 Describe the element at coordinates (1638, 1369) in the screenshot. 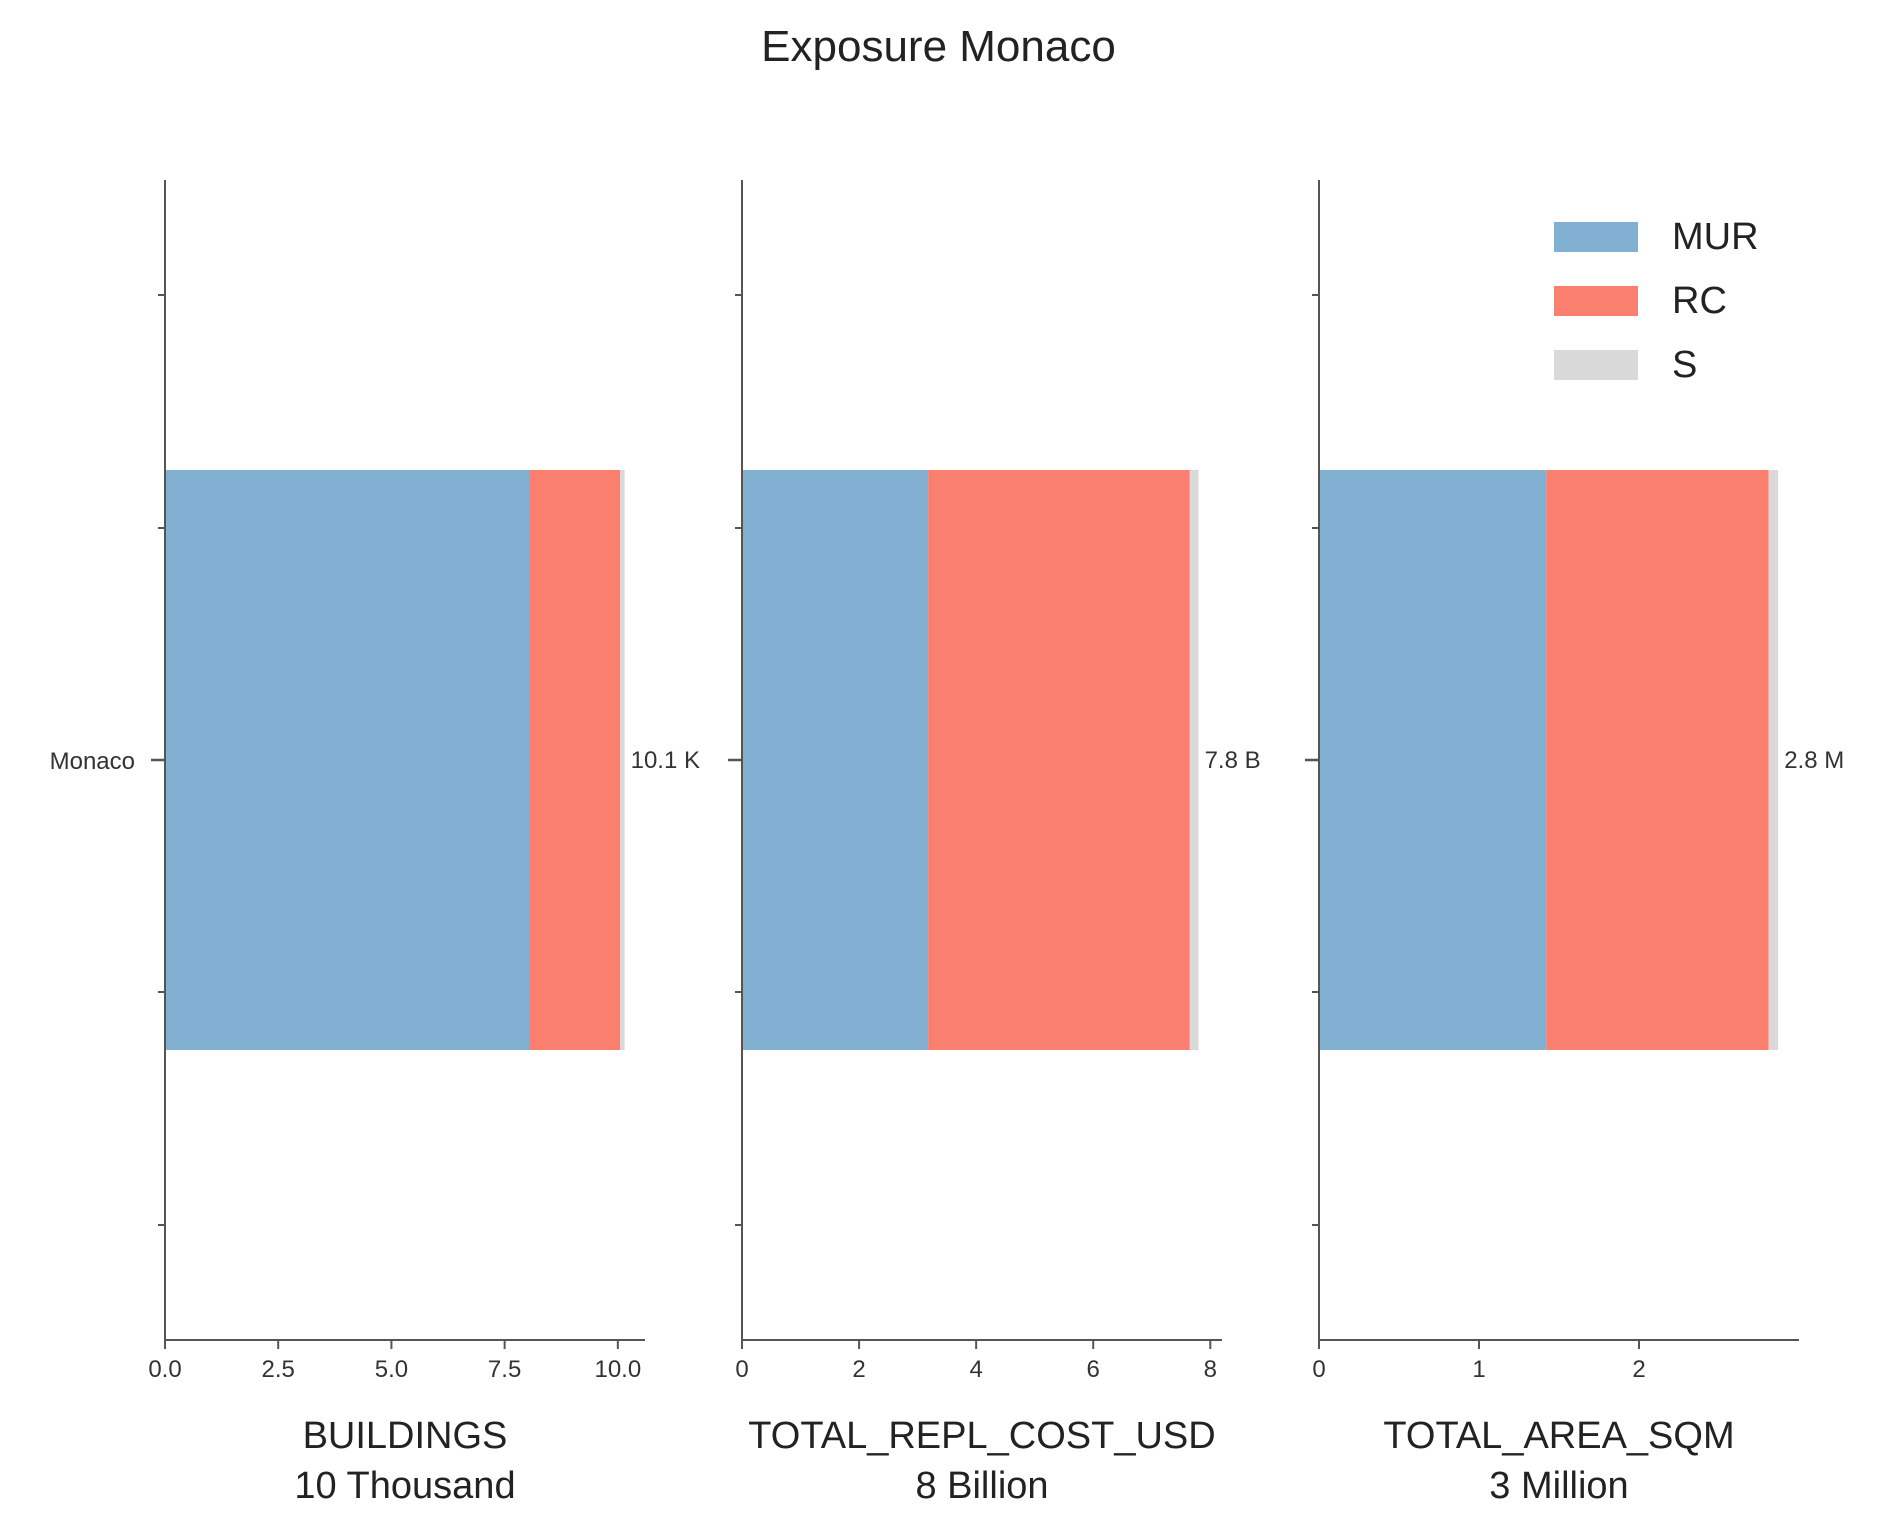

I see `x-tick-label-panel-3: 2` at that location.